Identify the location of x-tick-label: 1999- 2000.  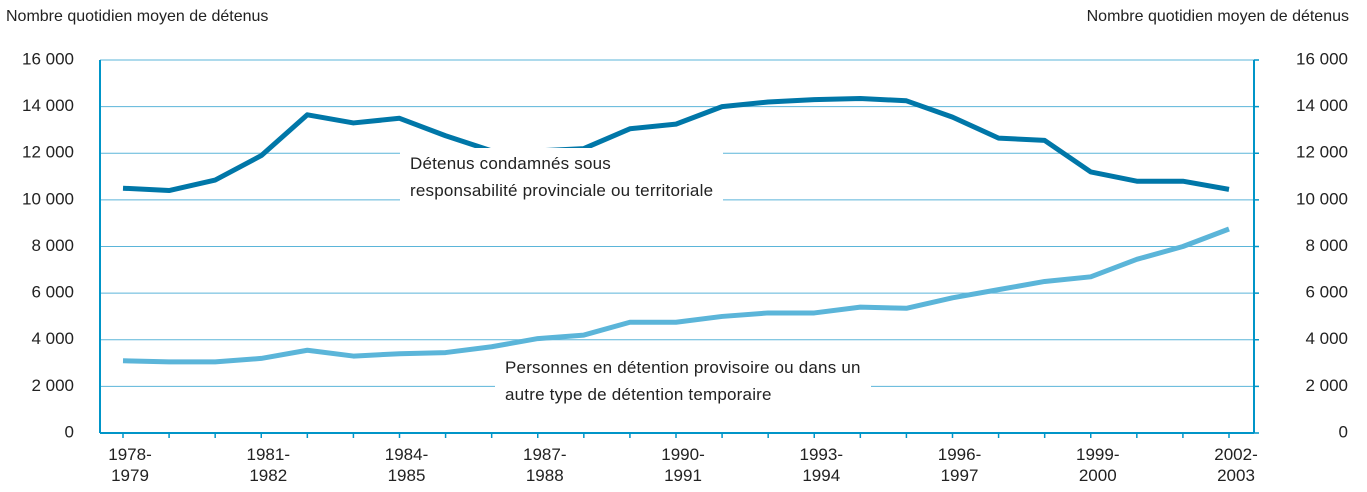
(1098, 465).